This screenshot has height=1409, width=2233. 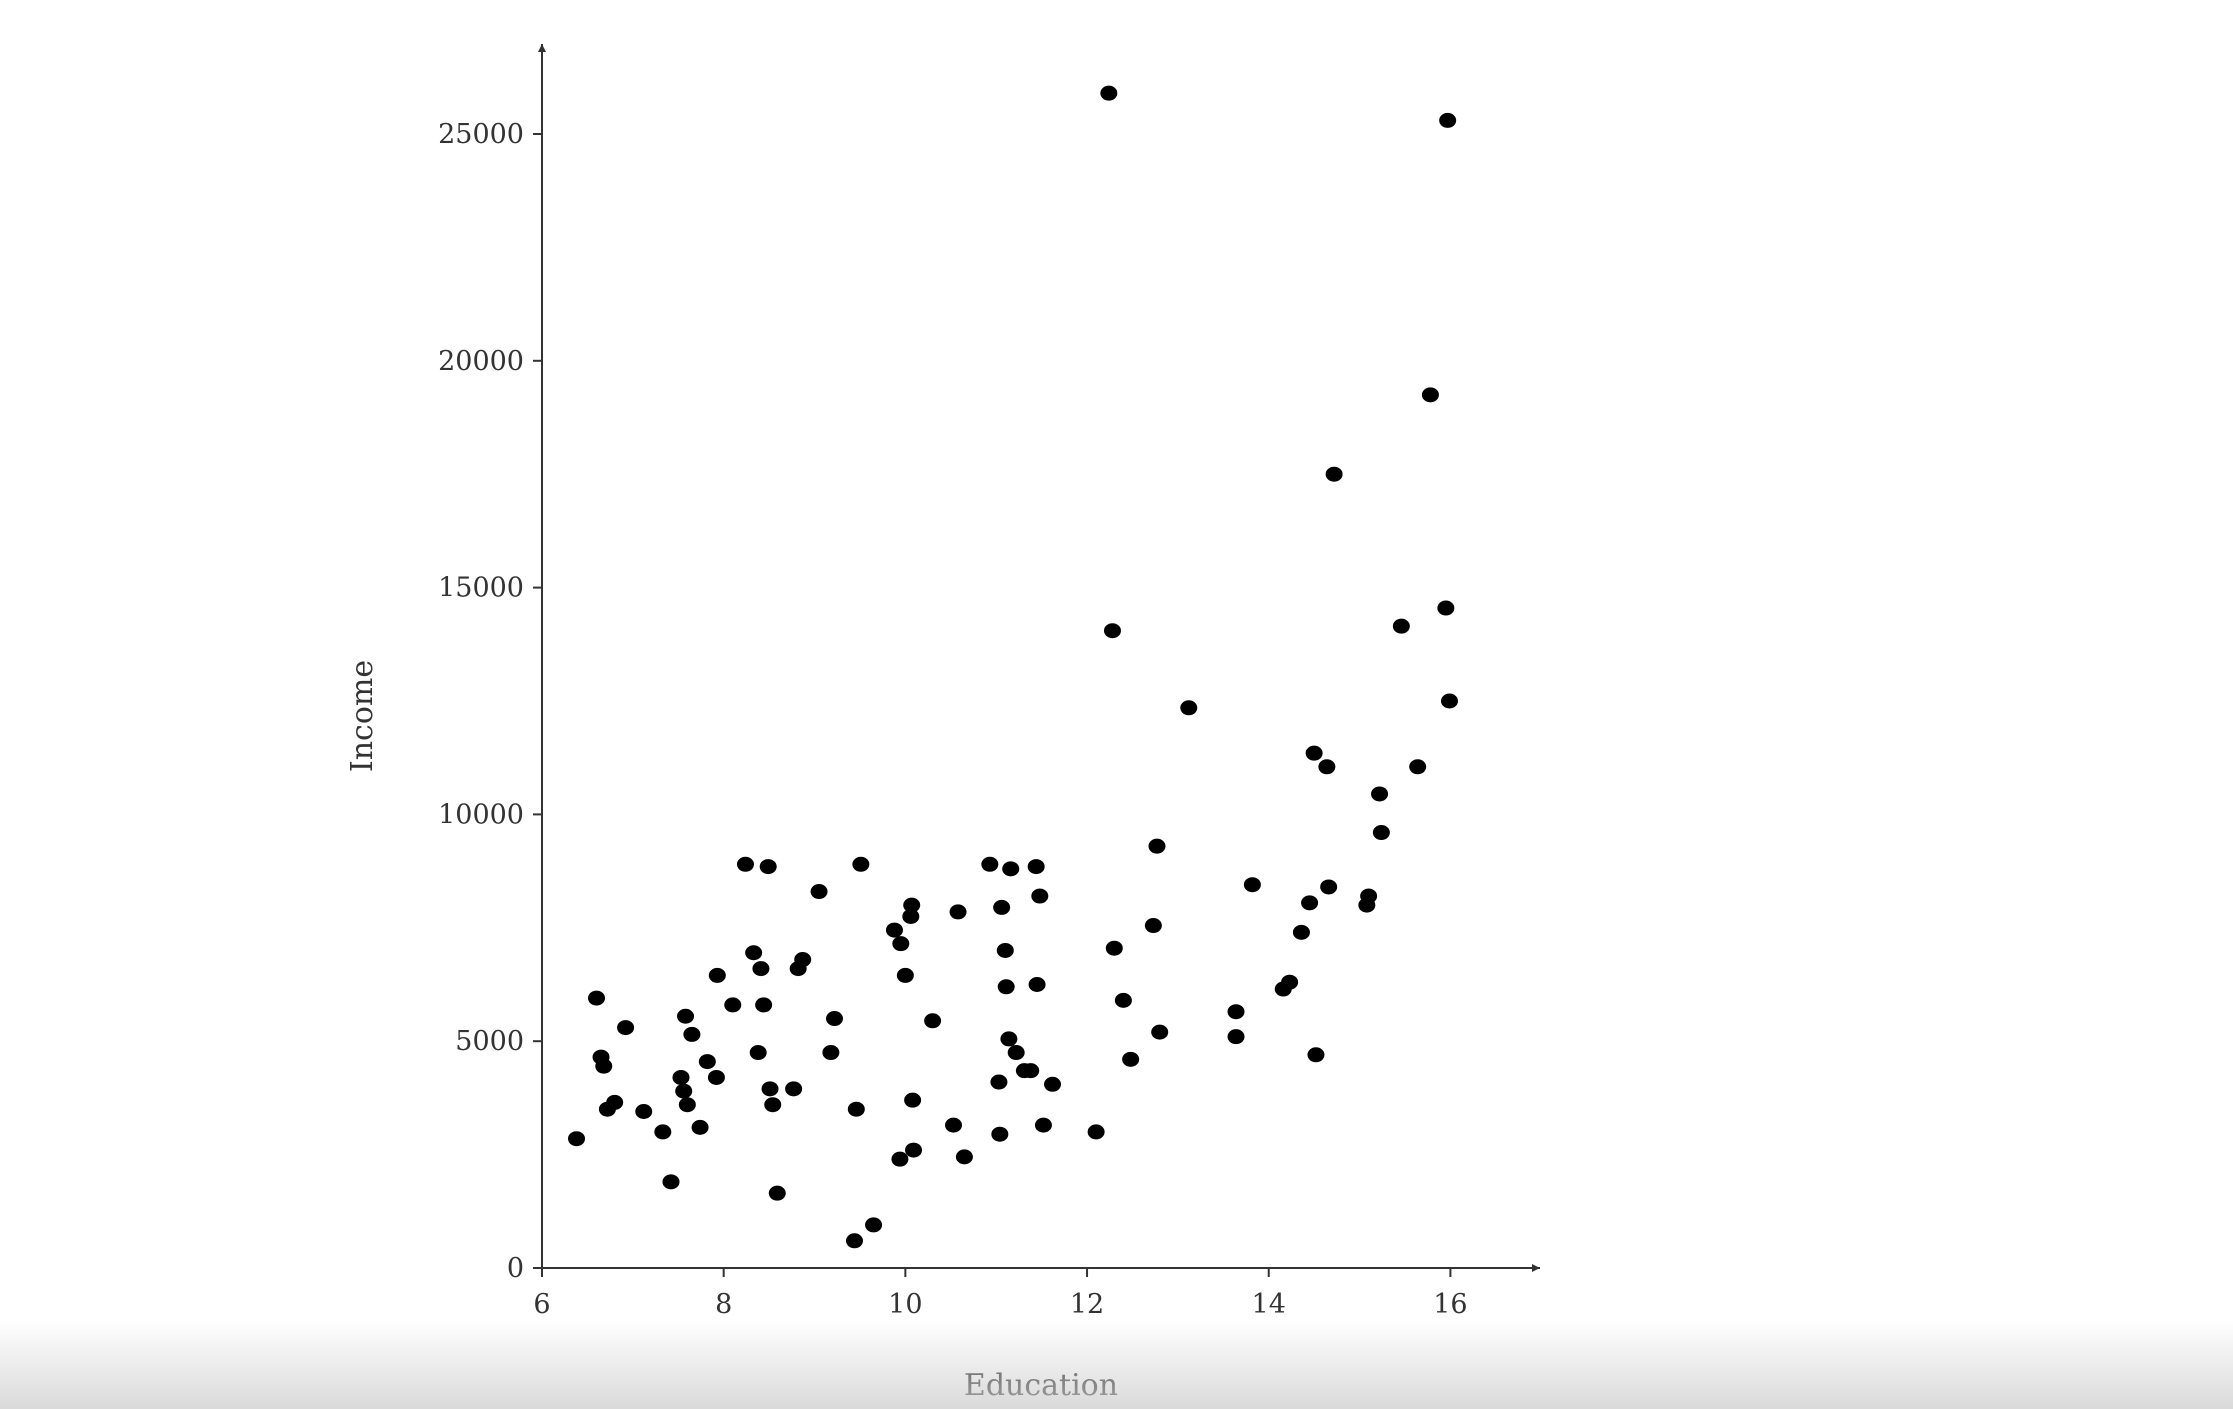 What do you see at coordinates (542, 48) in the screenshot?
I see `y-axis-arrow` at bounding box center [542, 48].